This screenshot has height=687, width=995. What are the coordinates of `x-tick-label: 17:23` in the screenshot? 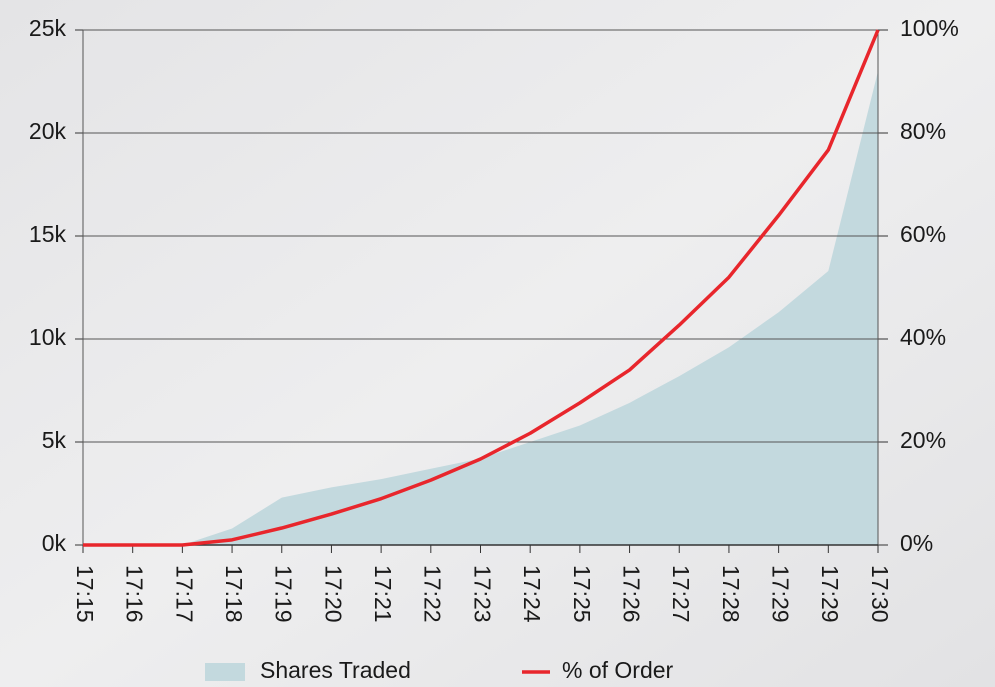 It's located at (482, 594).